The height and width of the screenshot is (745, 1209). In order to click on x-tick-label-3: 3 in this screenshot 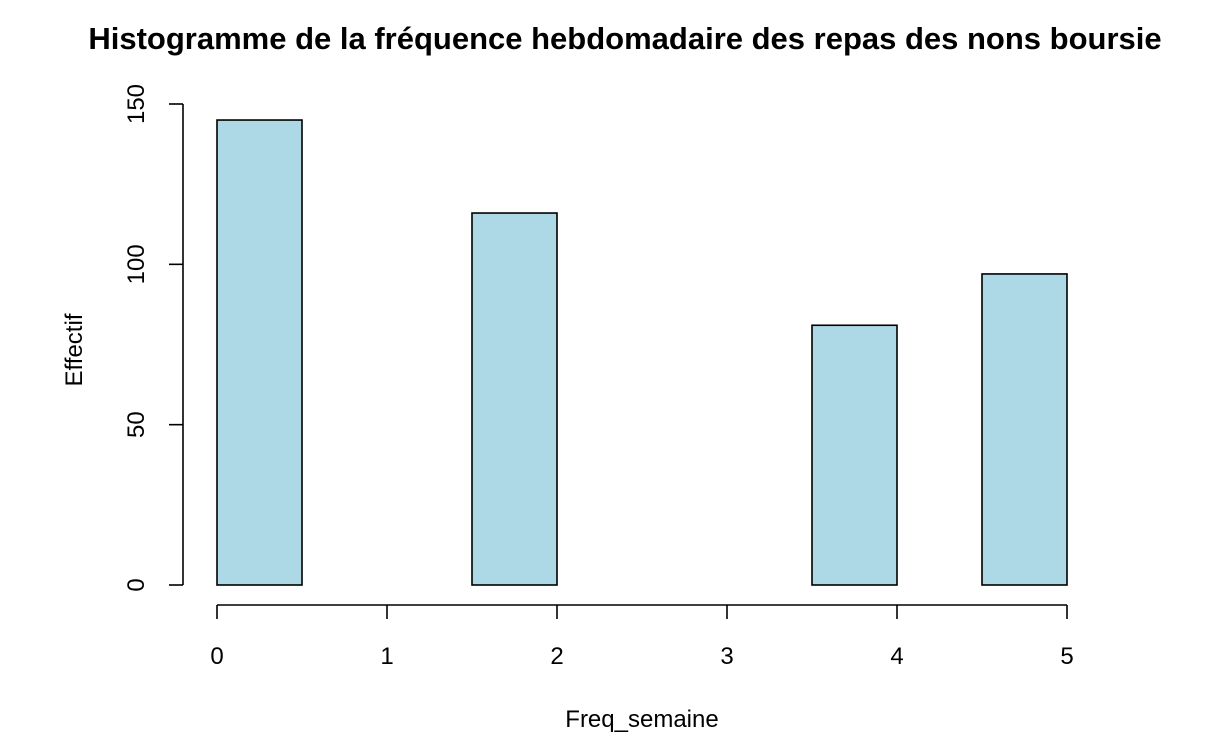, I will do `click(726, 656)`.